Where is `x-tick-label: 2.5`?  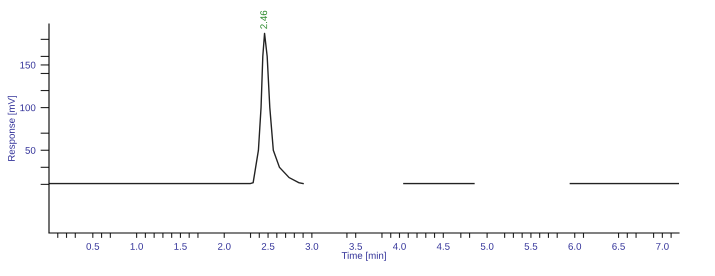
x-tick-label: 2.5 is located at coordinates (268, 246).